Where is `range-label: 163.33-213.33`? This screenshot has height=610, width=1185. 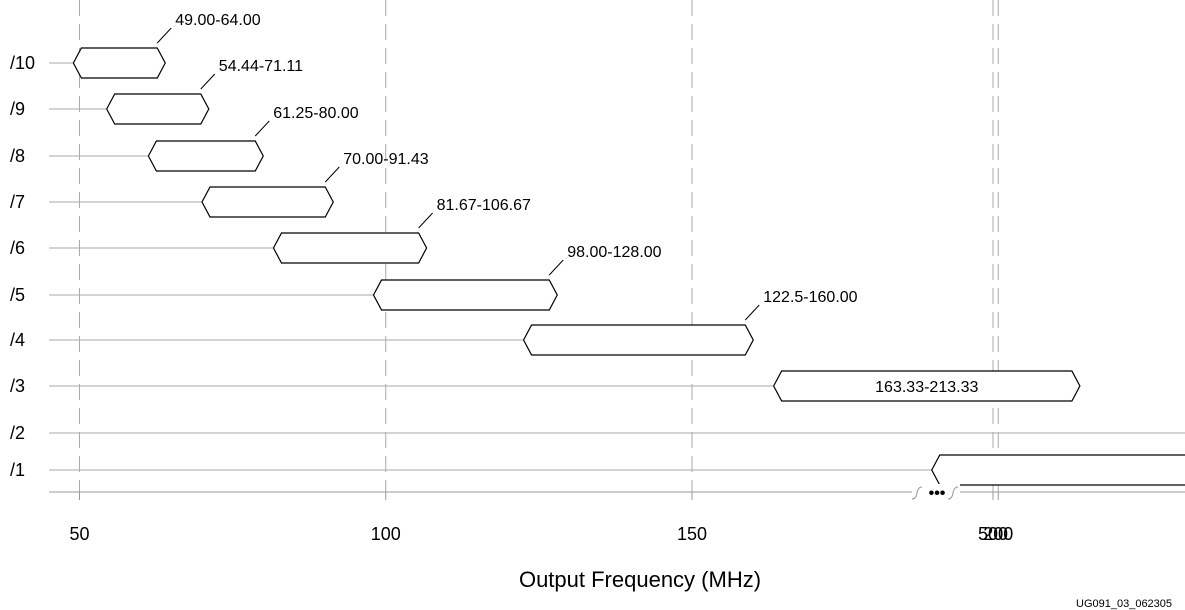 range-label: 163.33-213.33 is located at coordinates (926, 387).